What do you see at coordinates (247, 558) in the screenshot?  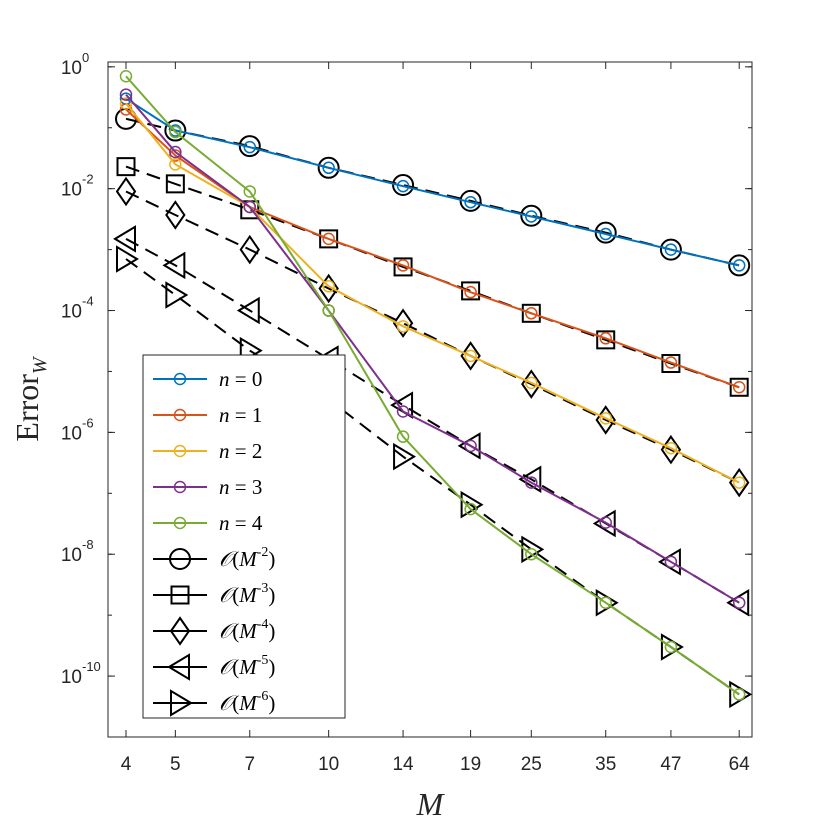 I see `legend-label: 𝒪(M-2)` at bounding box center [247, 558].